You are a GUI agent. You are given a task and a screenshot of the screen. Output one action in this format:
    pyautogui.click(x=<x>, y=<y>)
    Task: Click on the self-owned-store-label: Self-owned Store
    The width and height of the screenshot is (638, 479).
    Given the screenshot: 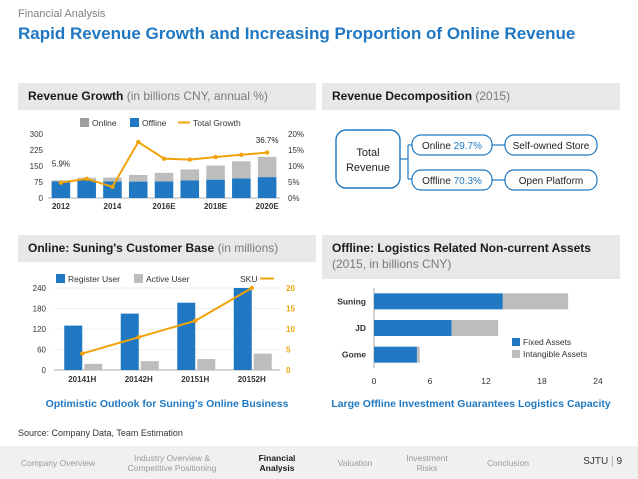 What is the action you would take?
    pyautogui.click(x=551, y=146)
    